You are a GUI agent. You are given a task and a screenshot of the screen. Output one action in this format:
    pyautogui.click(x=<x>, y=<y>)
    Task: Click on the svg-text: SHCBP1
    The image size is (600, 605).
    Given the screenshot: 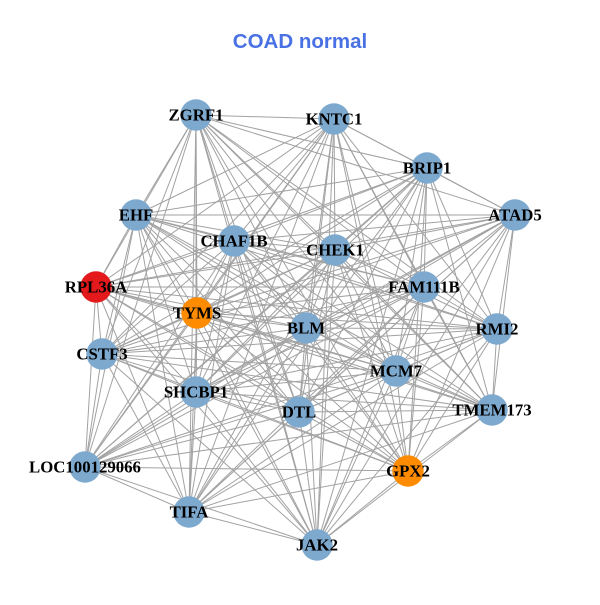 What is the action you would take?
    pyautogui.click(x=196, y=392)
    